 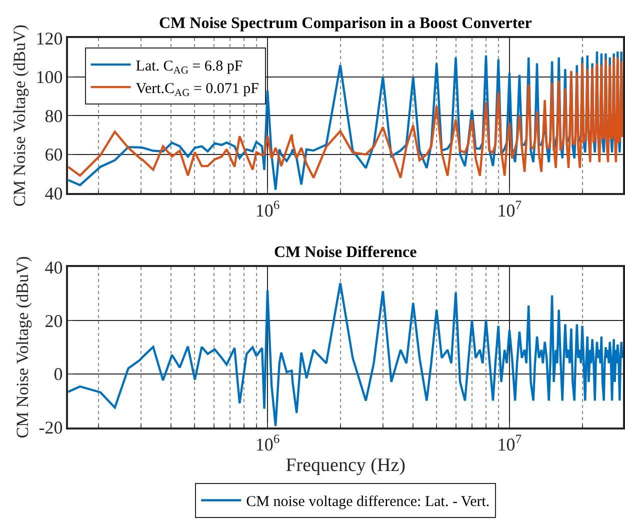 What do you see at coordinates (368, 502) in the screenshot?
I see `legend-label: CM noise voltage difference: Lat. - Vert.` at bounding box center [368, 502].